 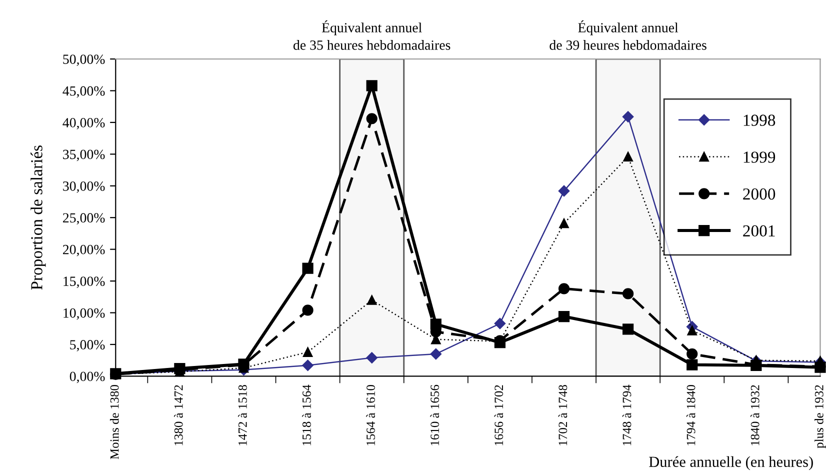 I want to click on y-tick-label: 35,00%, so click(x=84, y=156).